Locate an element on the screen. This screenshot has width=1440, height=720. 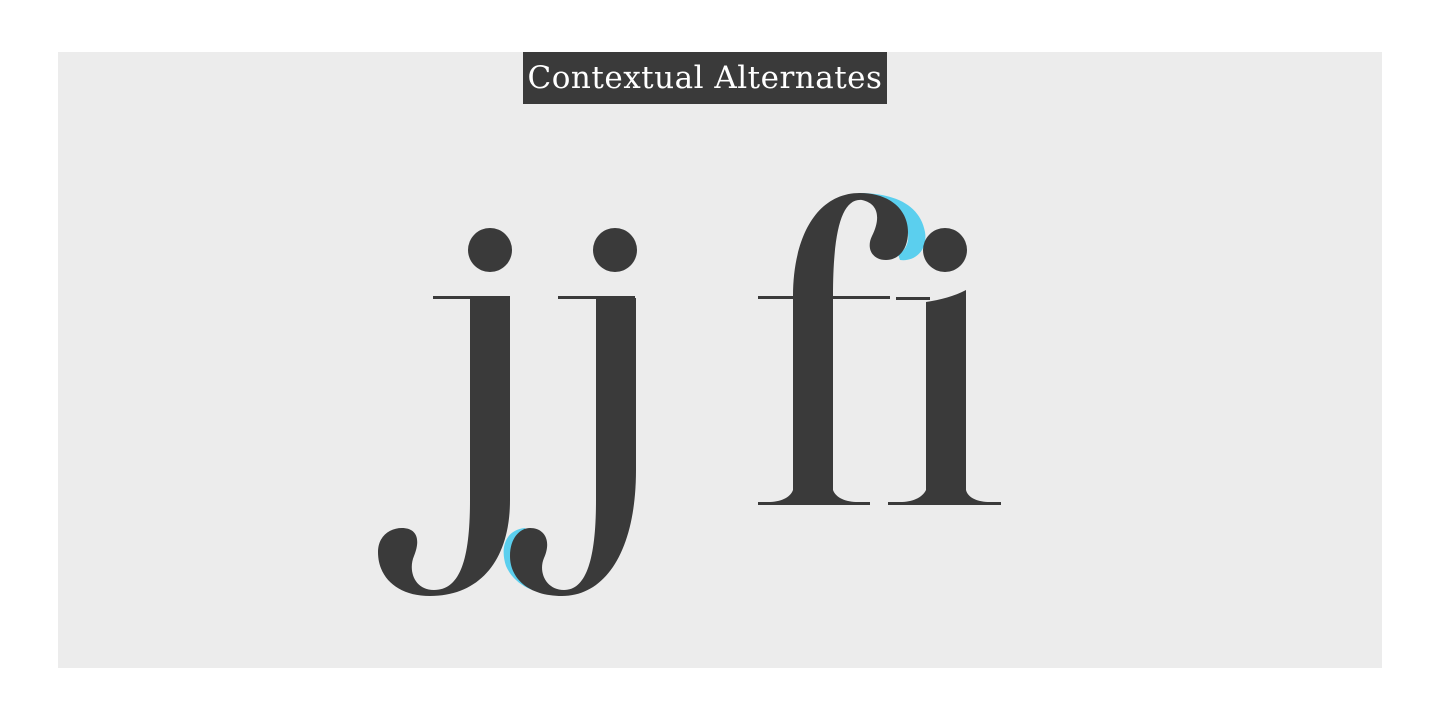
second-j-serif is located at coordinates (596, 297).